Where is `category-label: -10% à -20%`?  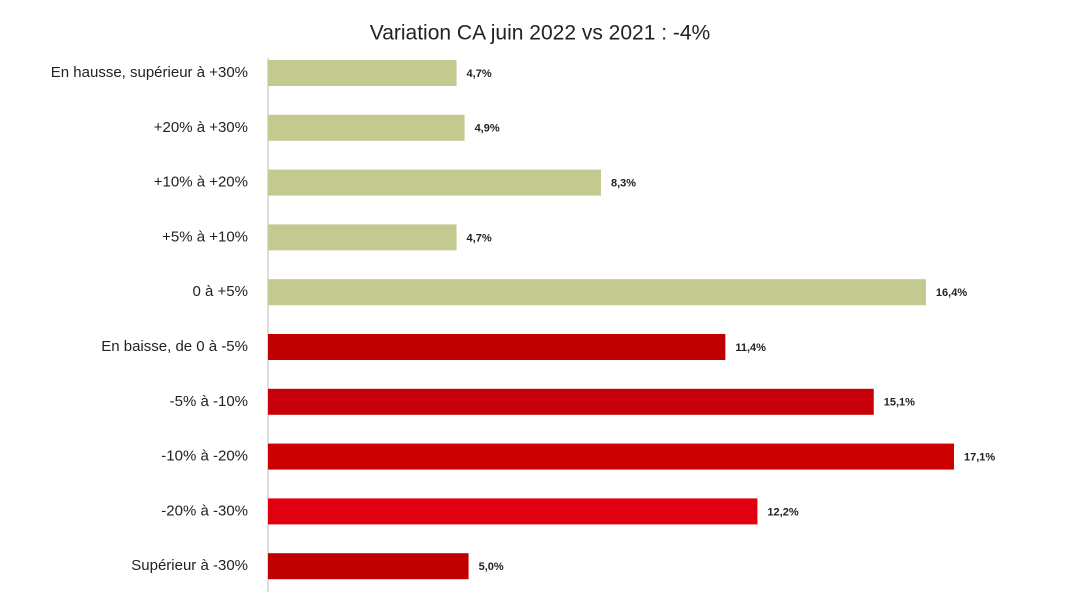
category-label: -10% à -20% is located at coordinates (204, 456).